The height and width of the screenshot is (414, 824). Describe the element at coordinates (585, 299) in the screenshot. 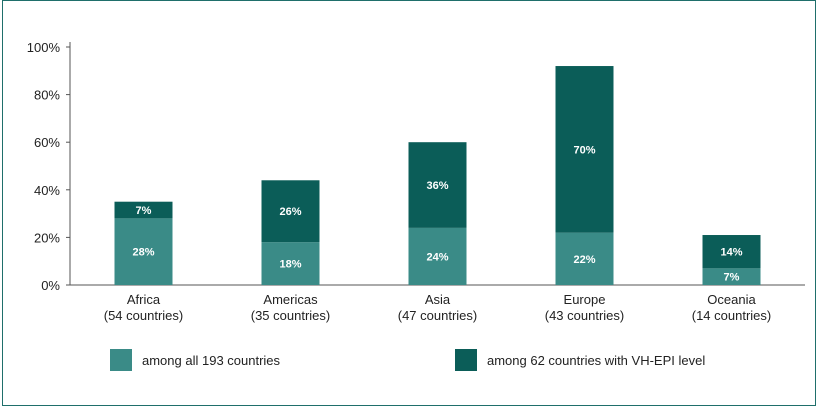

I see `x-category-label: Europe` at that location.